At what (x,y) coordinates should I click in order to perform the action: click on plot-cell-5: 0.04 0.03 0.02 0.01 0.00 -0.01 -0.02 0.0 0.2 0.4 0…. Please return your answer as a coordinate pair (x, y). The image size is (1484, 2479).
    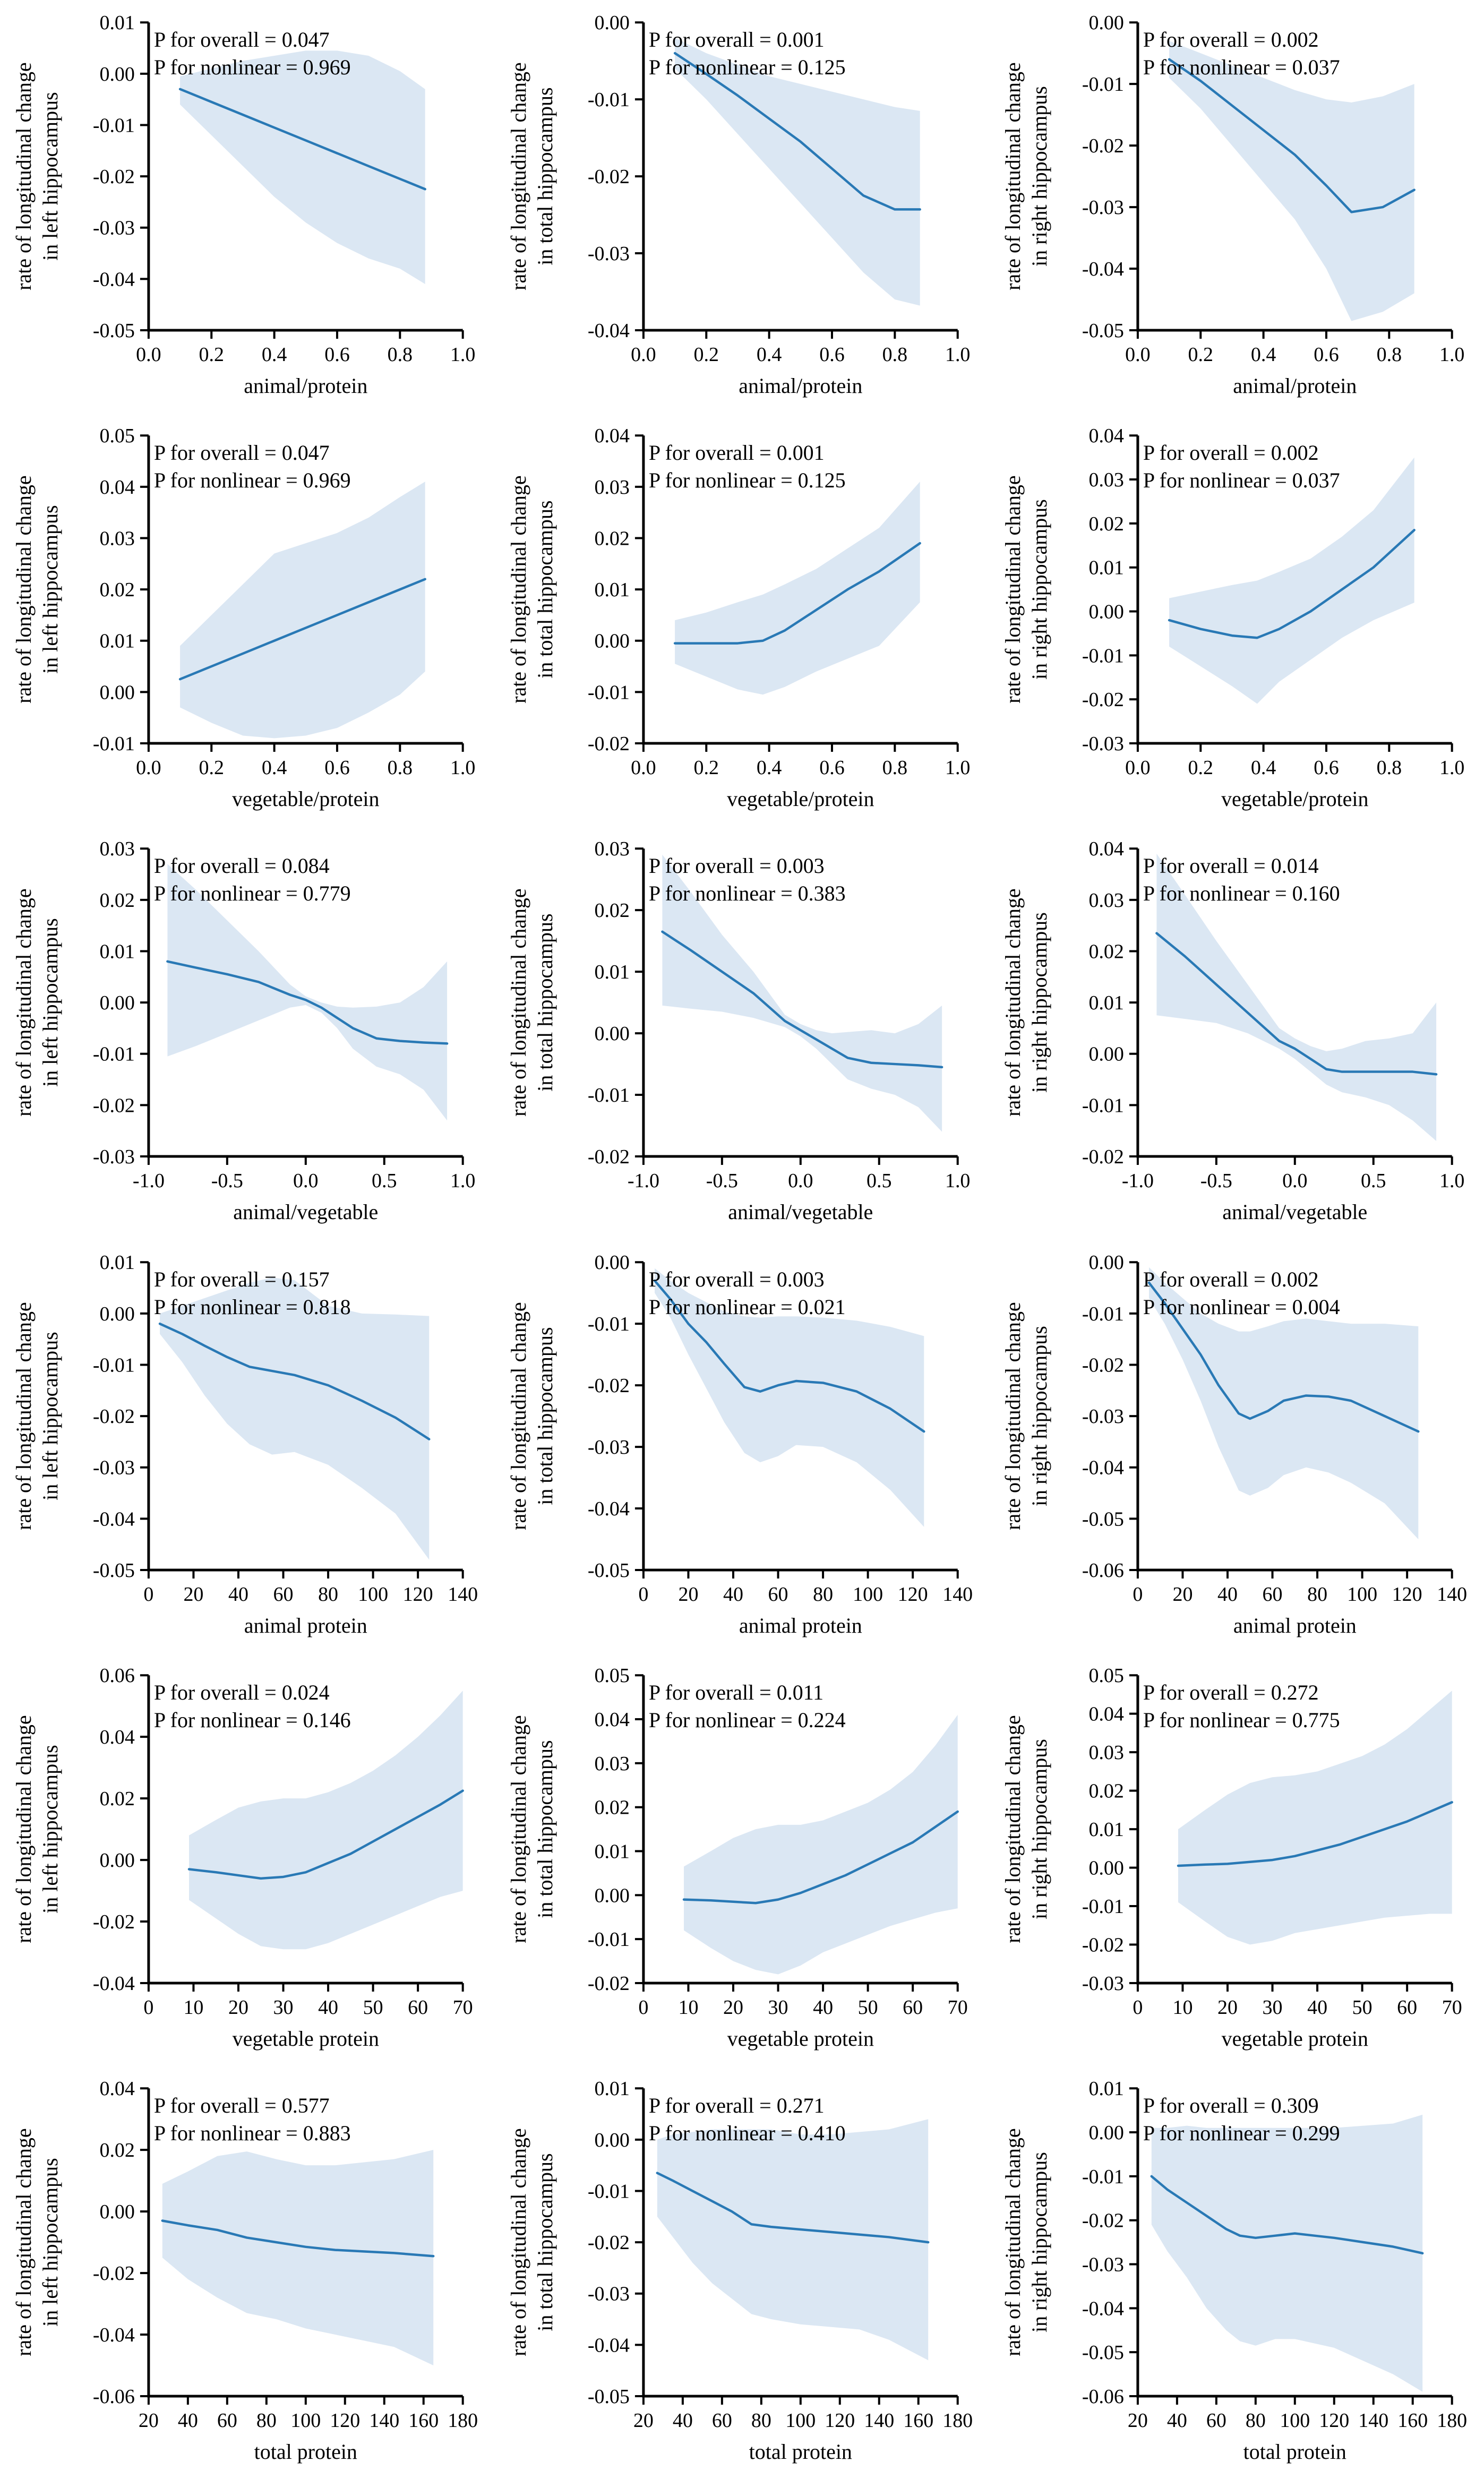
    Looking at the image, I should click on (742, 619).